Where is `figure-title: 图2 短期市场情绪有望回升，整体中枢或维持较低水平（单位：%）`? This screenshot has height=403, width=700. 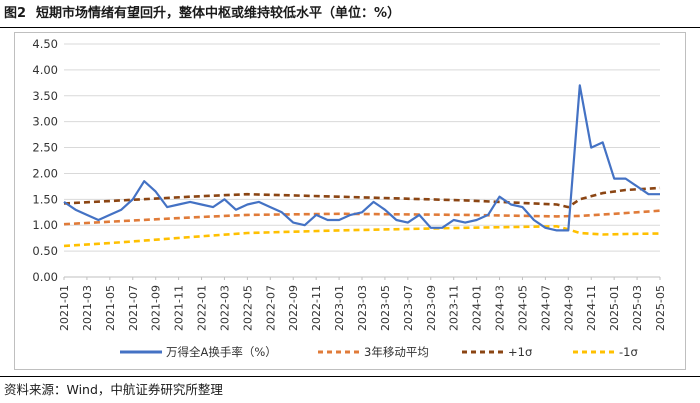 figure-title: 图2 短期市场情绪有望回升，整体中枢或维持较低水平（单位：%） is located at coordinates (350, 14).